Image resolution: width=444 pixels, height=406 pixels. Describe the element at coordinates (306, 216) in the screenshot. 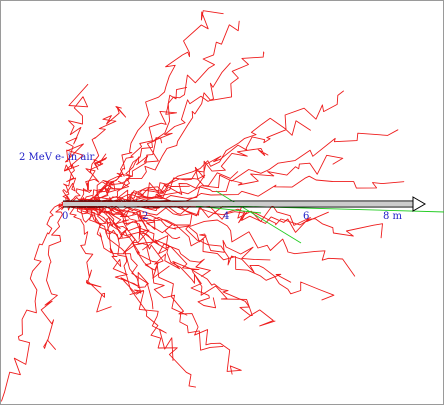

I see `axis-tick-label: 6` at that location.